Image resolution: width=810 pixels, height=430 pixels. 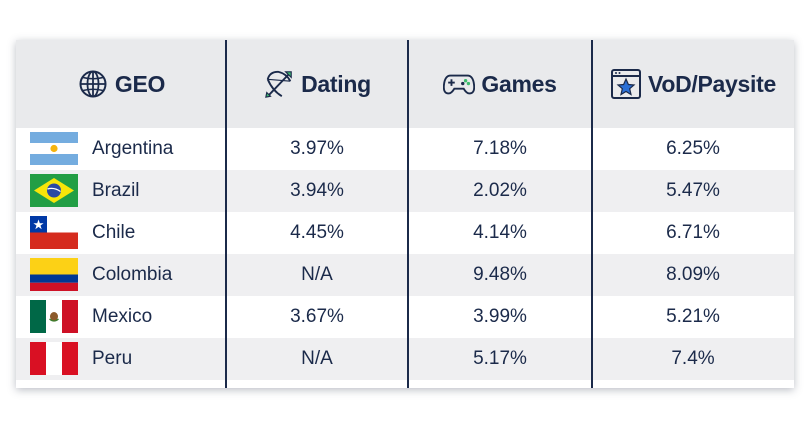 What do you see at coordinates (93, 84) in the screenshot?
I see `globe-icon` at bounding box center [93, 84].